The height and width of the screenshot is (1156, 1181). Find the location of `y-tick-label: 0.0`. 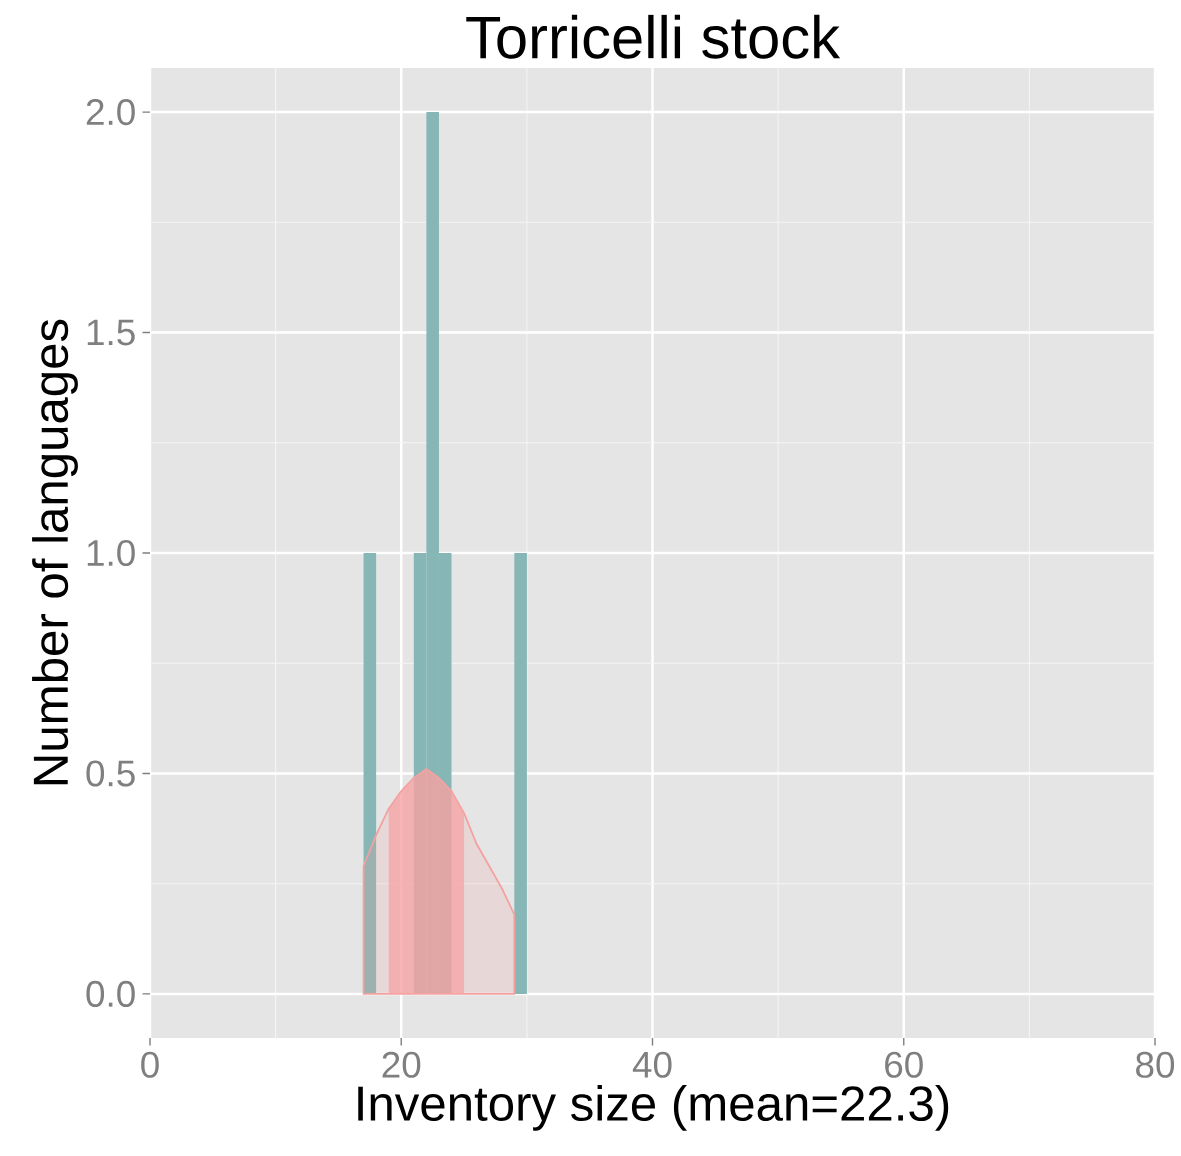

y-tick-label: 0.0 is located at coordinates (110, 993).